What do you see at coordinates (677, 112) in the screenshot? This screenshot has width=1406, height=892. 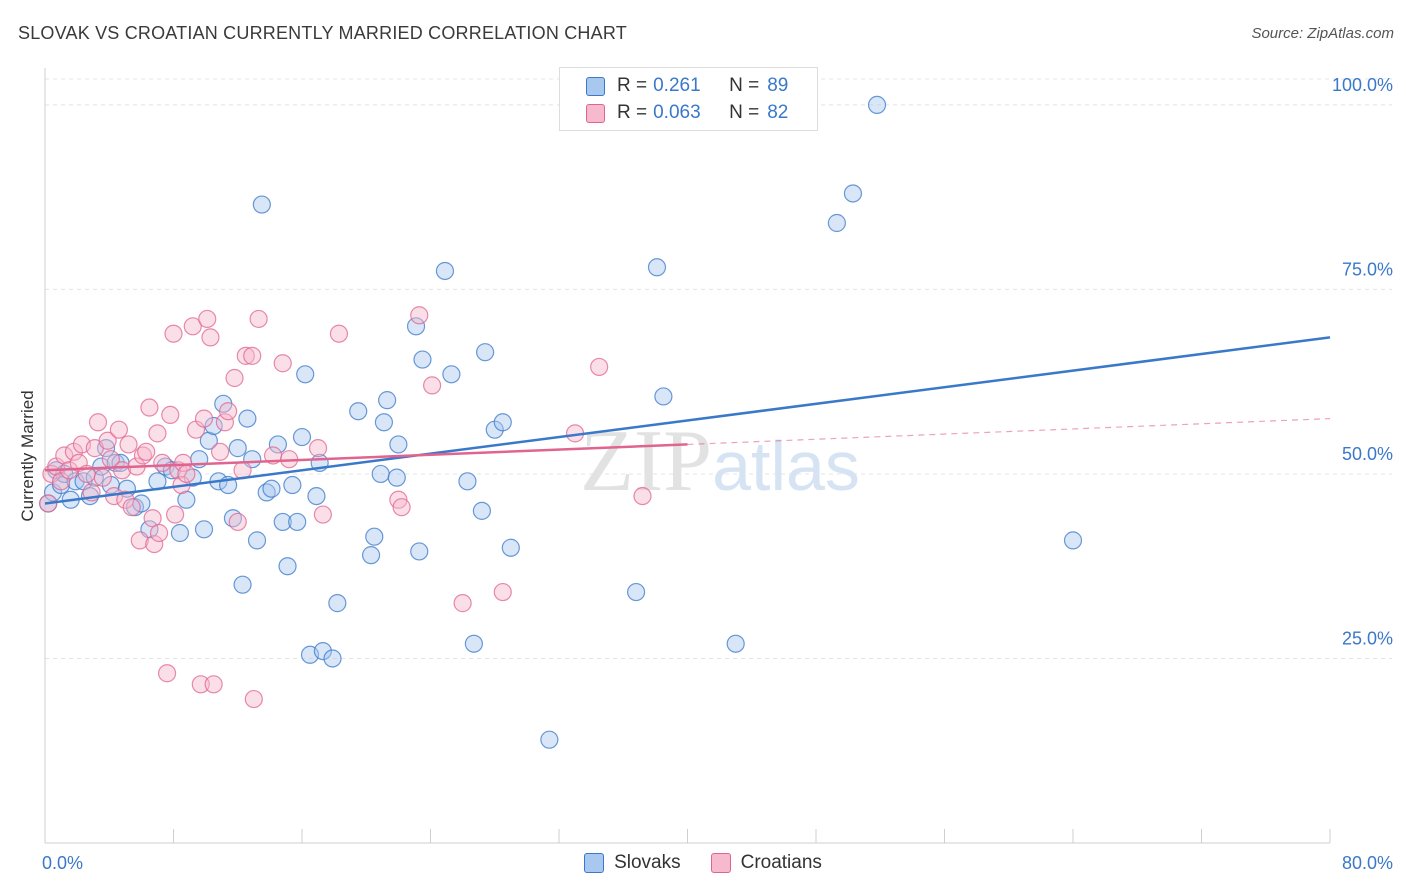 I see `croatians-r-value: 0.063` at bounding box center [677, 112].